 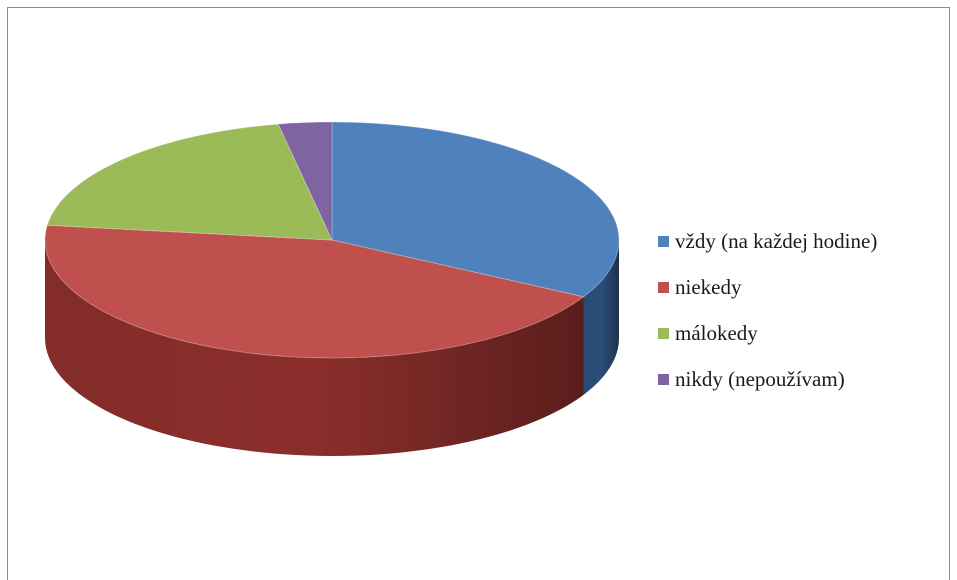 What do you see at coordinates (601, 317) in the screenshot?
I see `pie-side-shade` at bounding box center [601, 317].